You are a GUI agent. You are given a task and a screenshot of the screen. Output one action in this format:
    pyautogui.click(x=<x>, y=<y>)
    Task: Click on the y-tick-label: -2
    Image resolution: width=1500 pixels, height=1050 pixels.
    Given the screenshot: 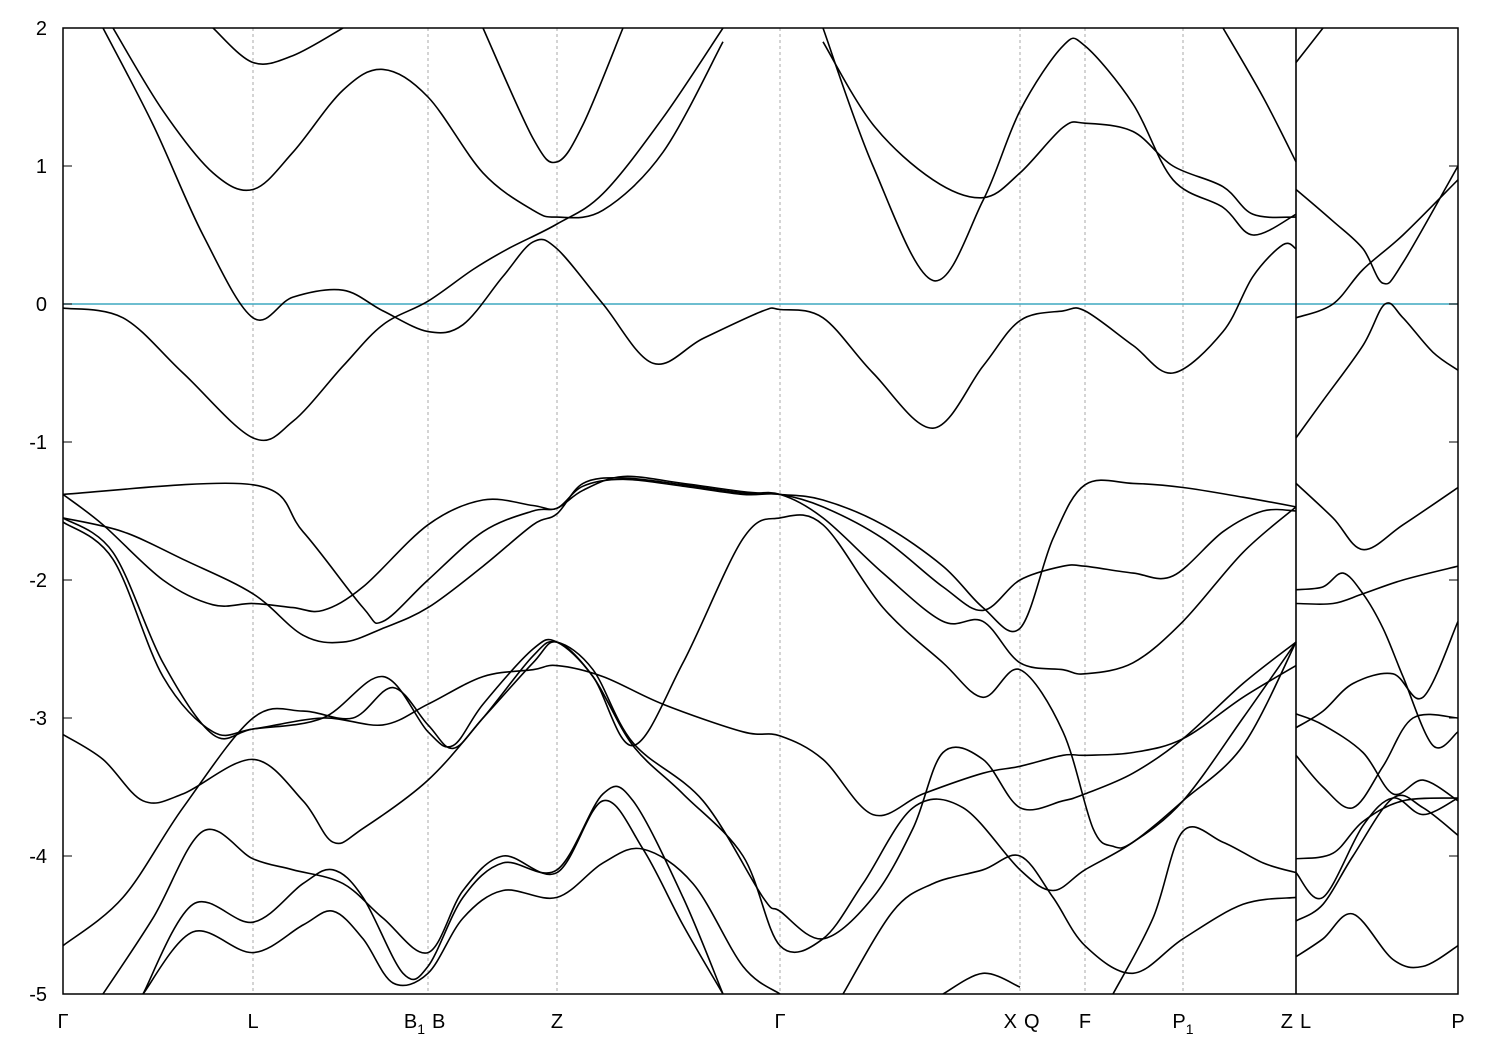 What is the action you would take?
    pyautogui.click(x=38, y=581)
    